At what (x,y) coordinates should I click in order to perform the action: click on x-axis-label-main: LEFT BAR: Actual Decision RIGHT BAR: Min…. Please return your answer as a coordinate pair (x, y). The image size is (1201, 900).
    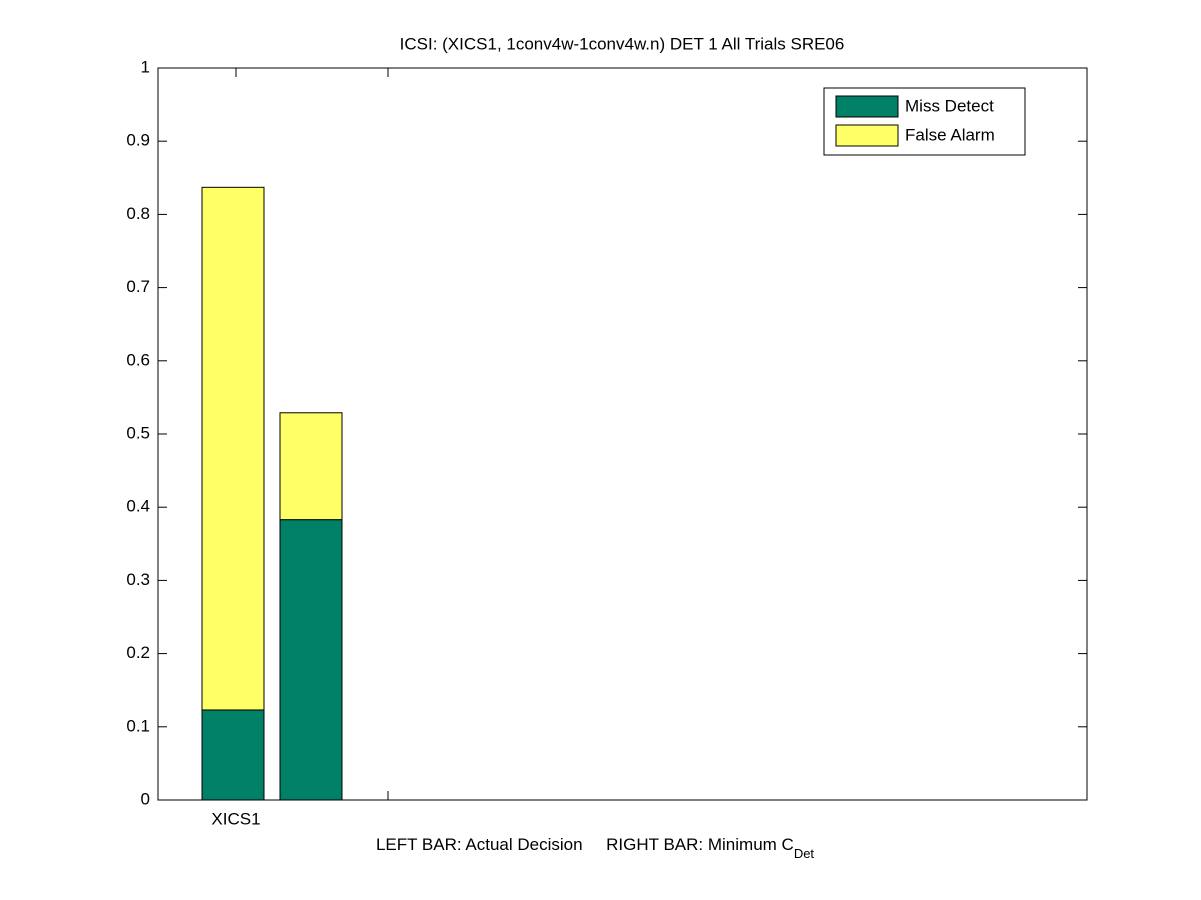
    Looking at the image, I should click on (585, 844).